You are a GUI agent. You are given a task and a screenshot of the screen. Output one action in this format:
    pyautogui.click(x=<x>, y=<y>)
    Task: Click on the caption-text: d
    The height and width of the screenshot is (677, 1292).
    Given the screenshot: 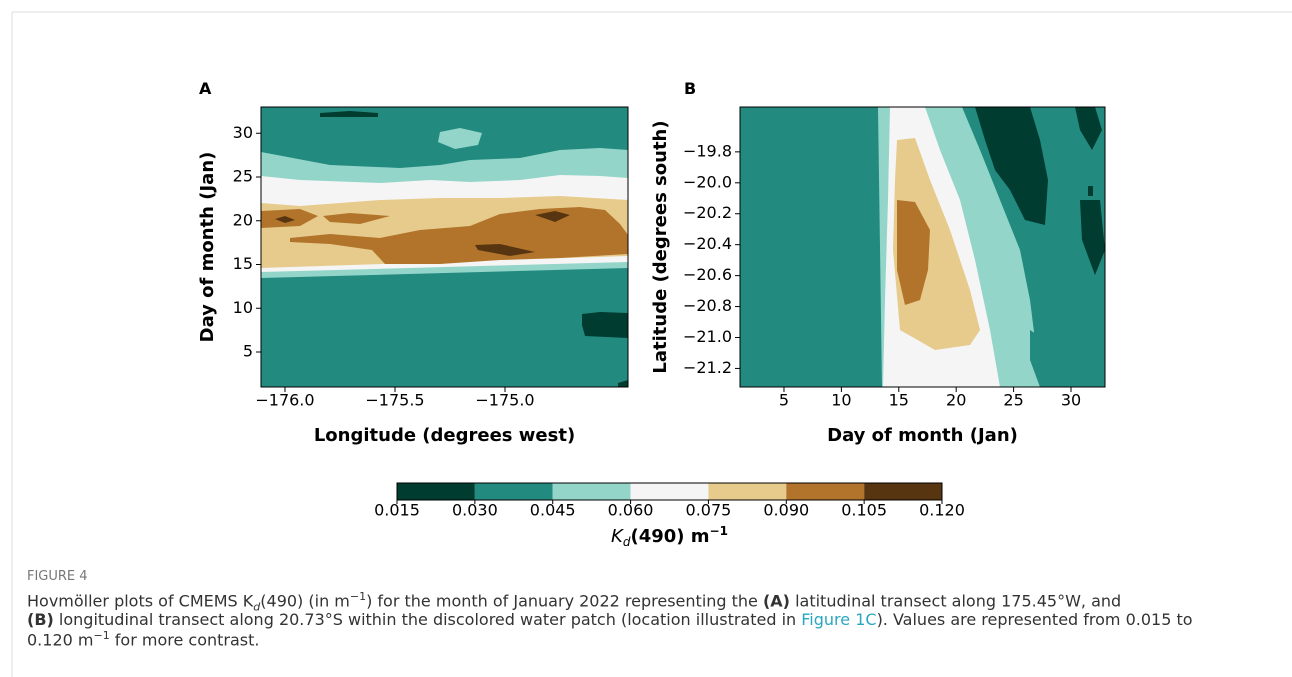 What is the action you would take?
    pyautogui.click(x=257, y=607)
    